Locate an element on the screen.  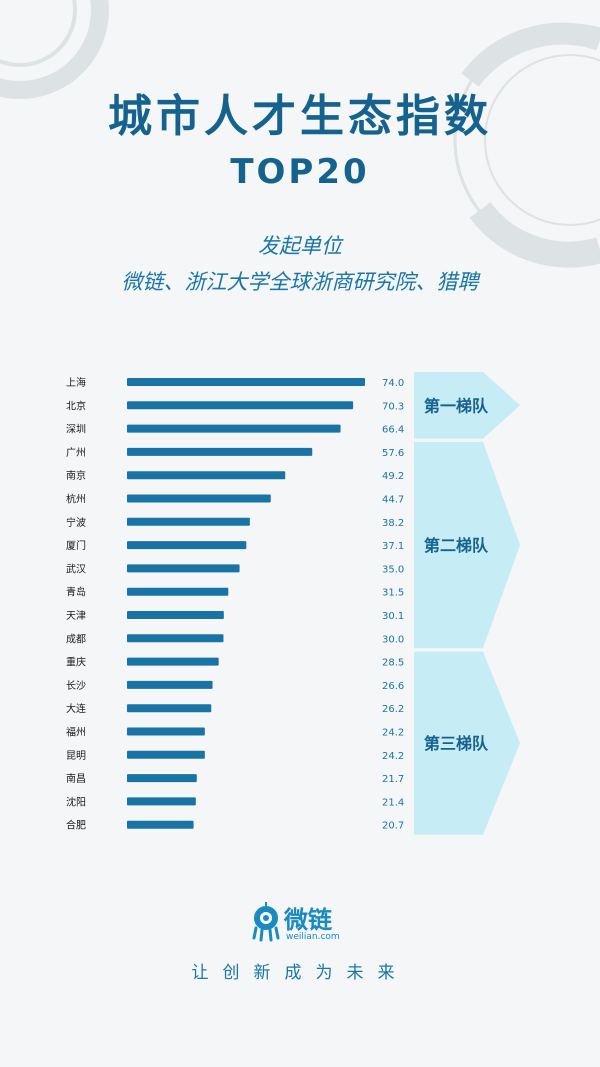
value-label: 28.5 is located at coordinates (393, 663).